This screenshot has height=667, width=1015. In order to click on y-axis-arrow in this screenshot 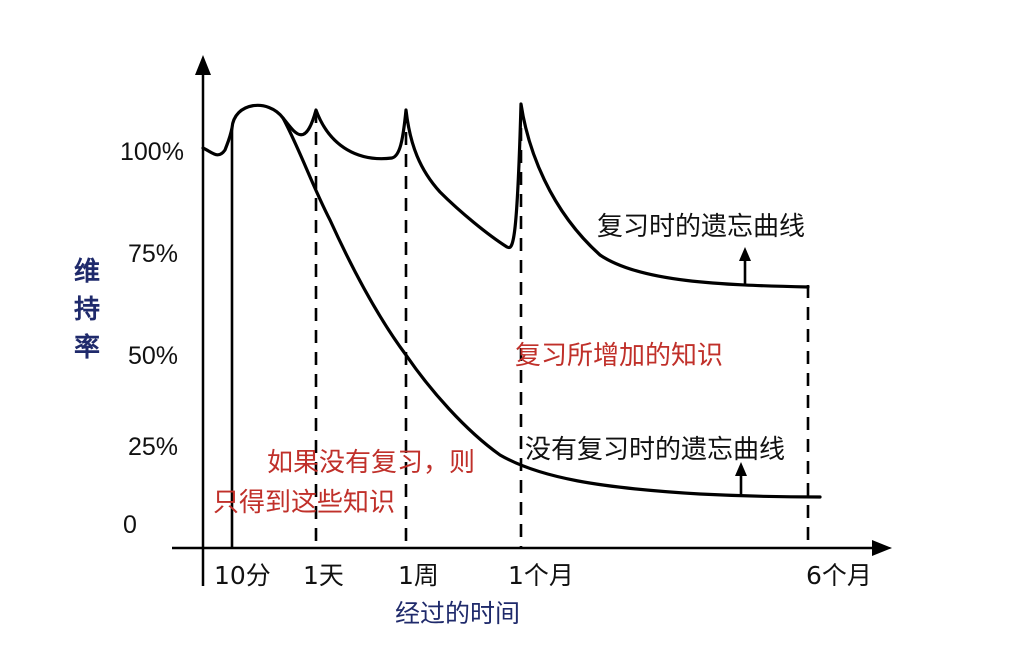, I will do `click(203, 65)`.